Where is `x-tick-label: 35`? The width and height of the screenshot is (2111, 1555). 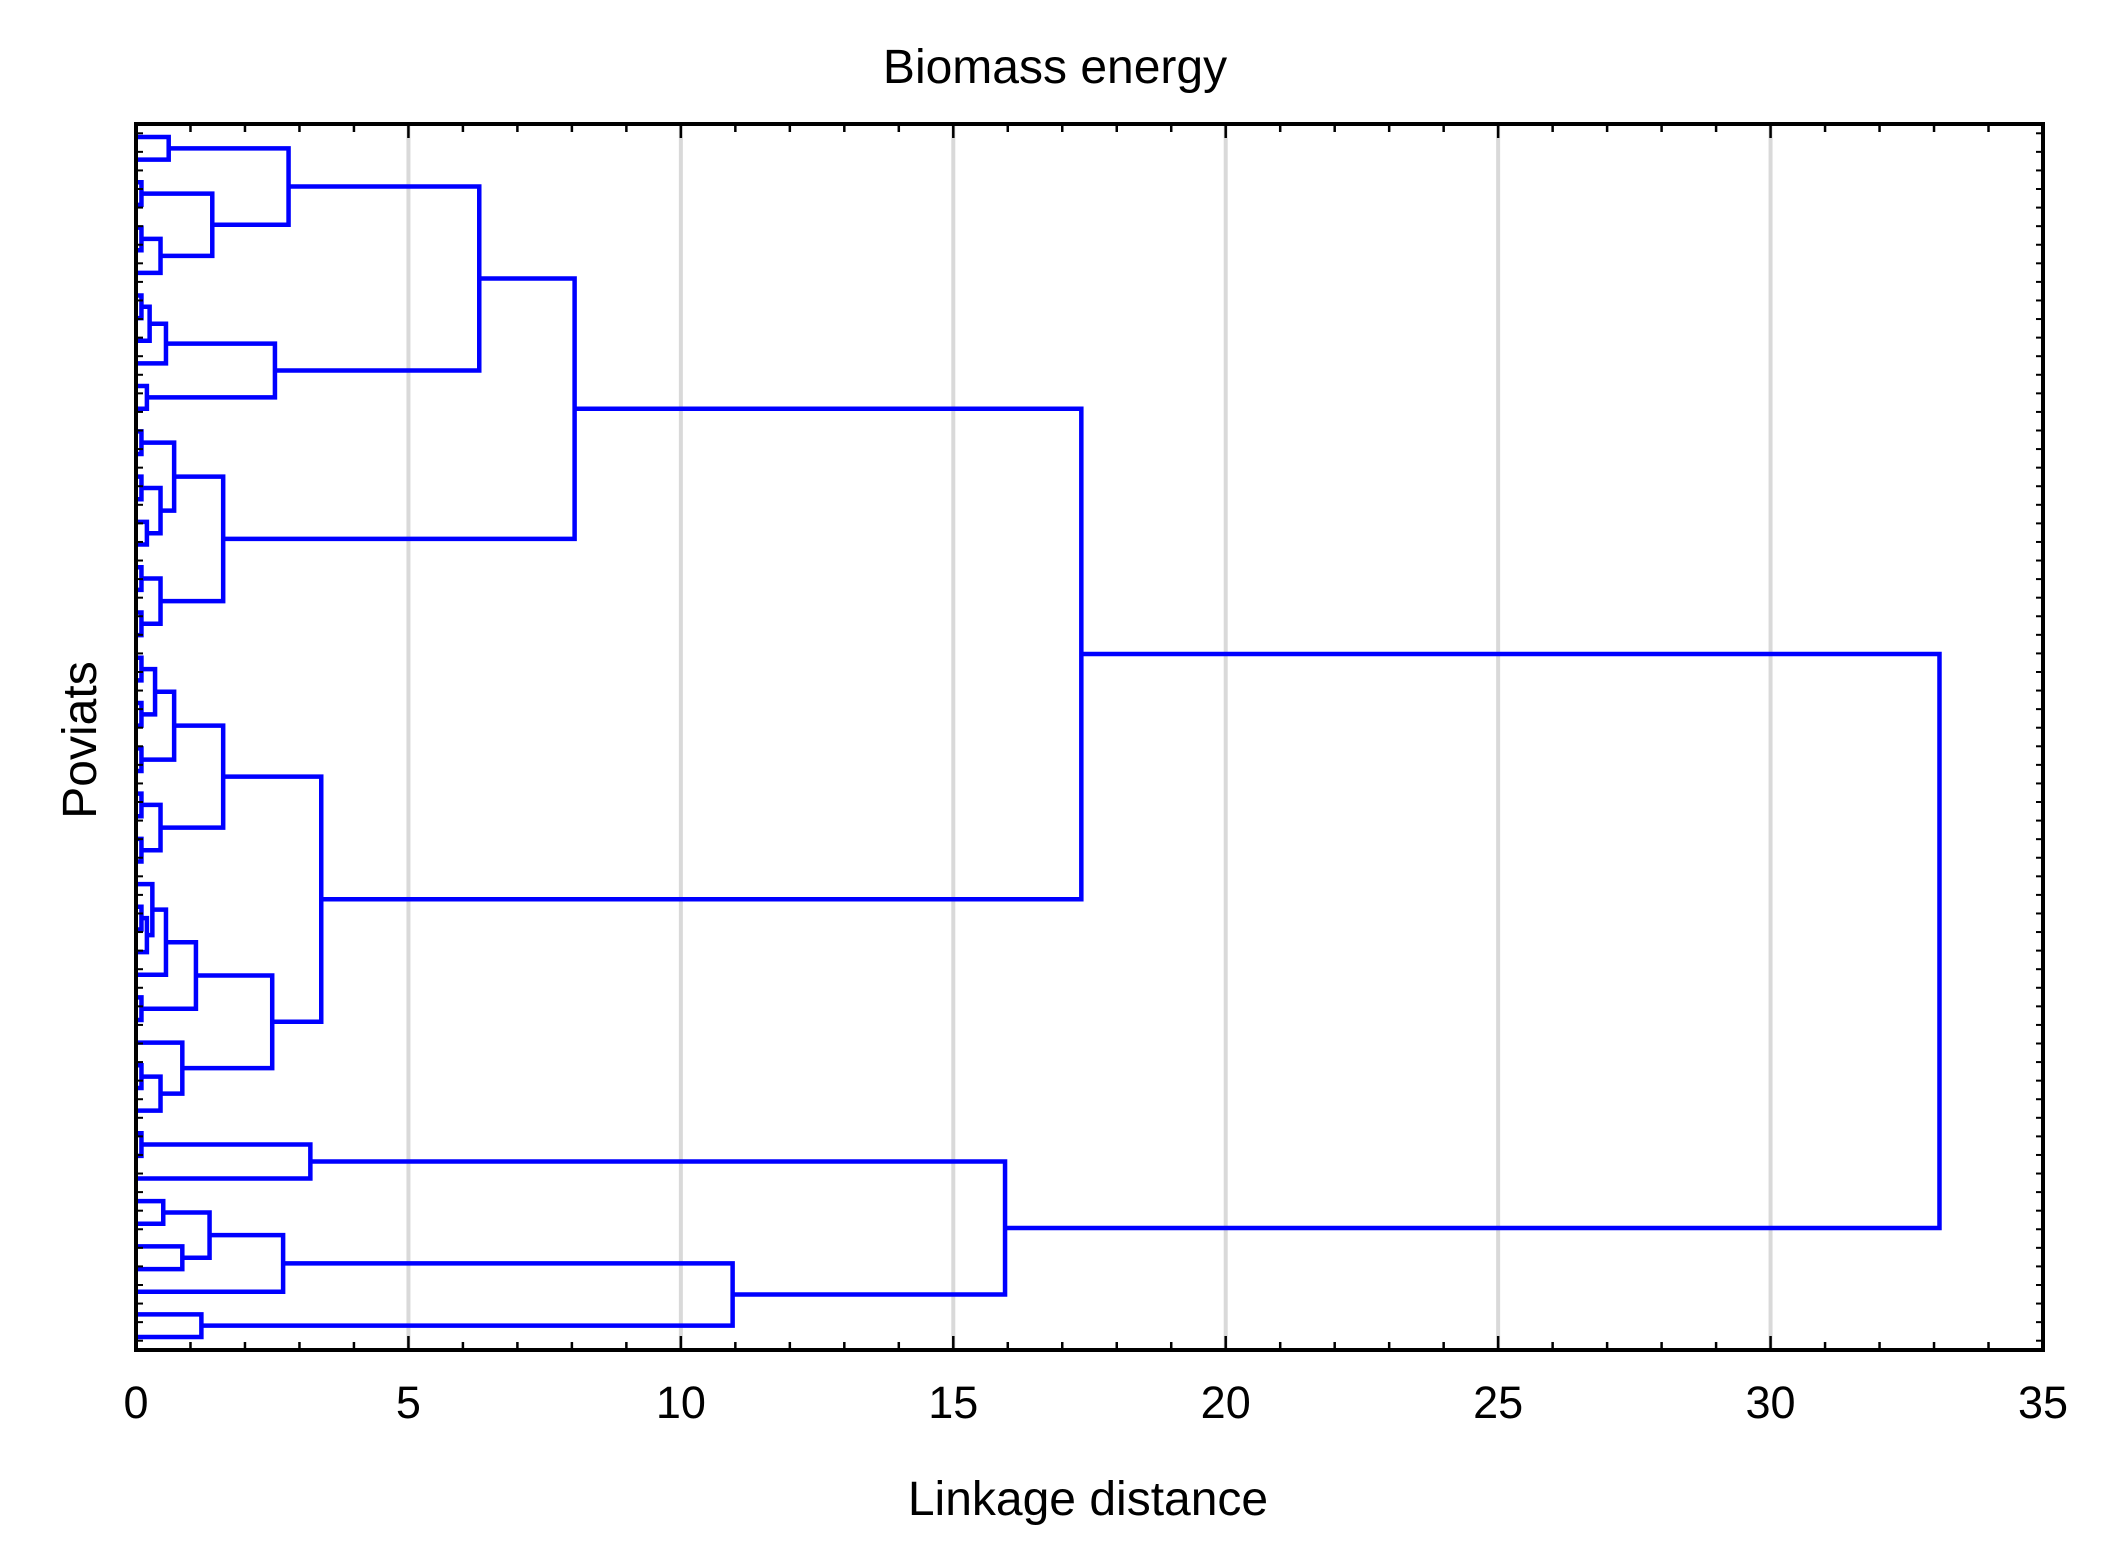
x-tick-label: 35 is located at coordinates (2043, 1402).